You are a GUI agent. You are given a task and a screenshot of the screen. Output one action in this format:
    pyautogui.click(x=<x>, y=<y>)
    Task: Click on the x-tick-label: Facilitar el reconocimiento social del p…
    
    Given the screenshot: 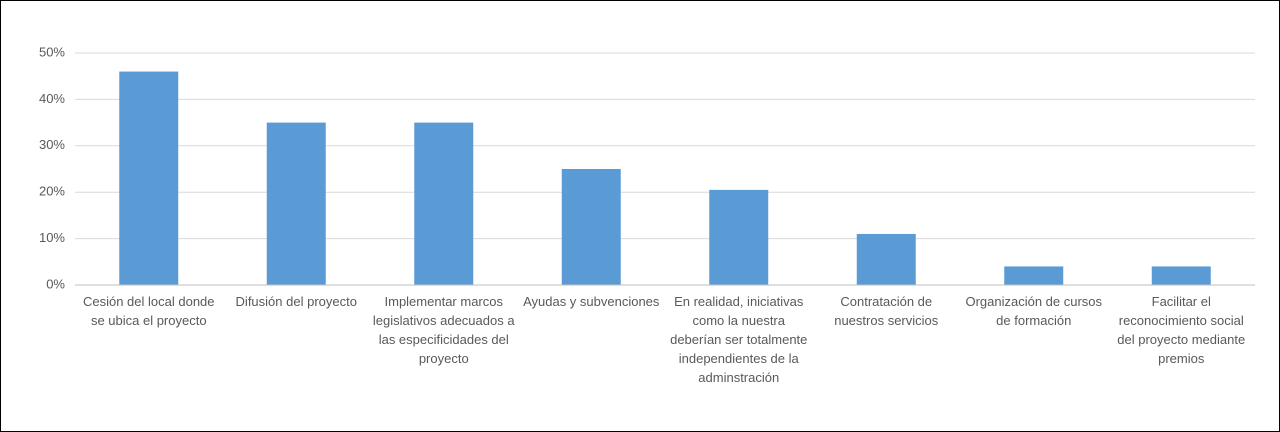 What is the action you would take?
    pyautogui.click(x=1181, y=330)
    